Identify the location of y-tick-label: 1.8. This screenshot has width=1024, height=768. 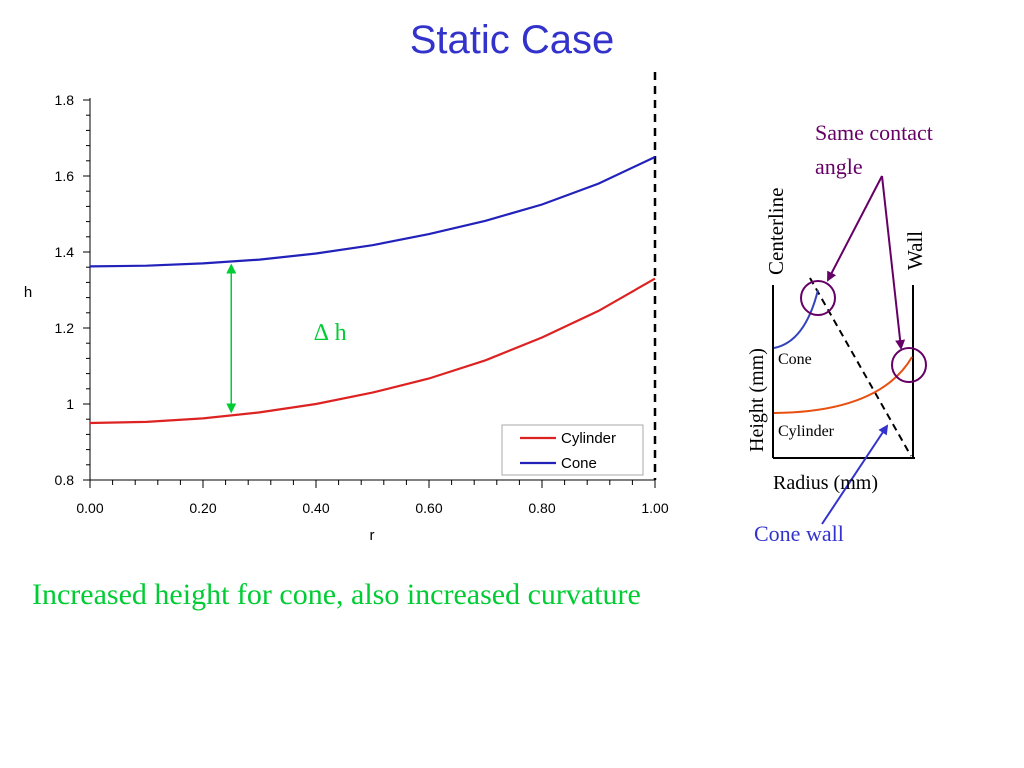
(65, 100).